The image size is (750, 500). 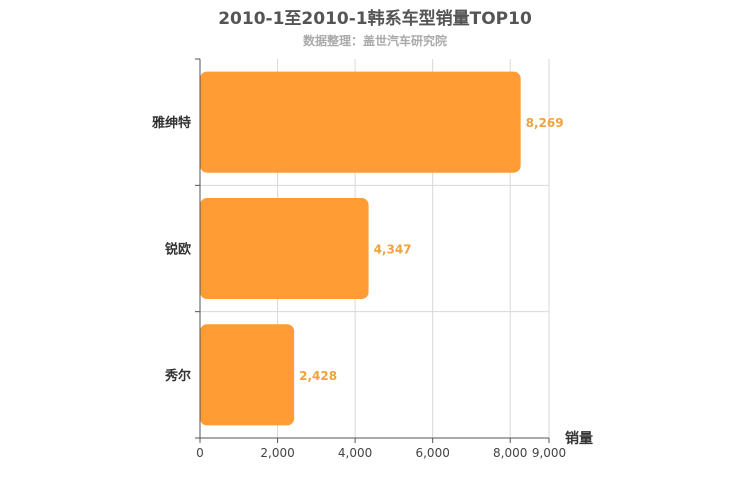 What do you see at coordinates (318, 376) in the screenshot?
I see `data-label: 2,428` at bounding box center [318, 376].